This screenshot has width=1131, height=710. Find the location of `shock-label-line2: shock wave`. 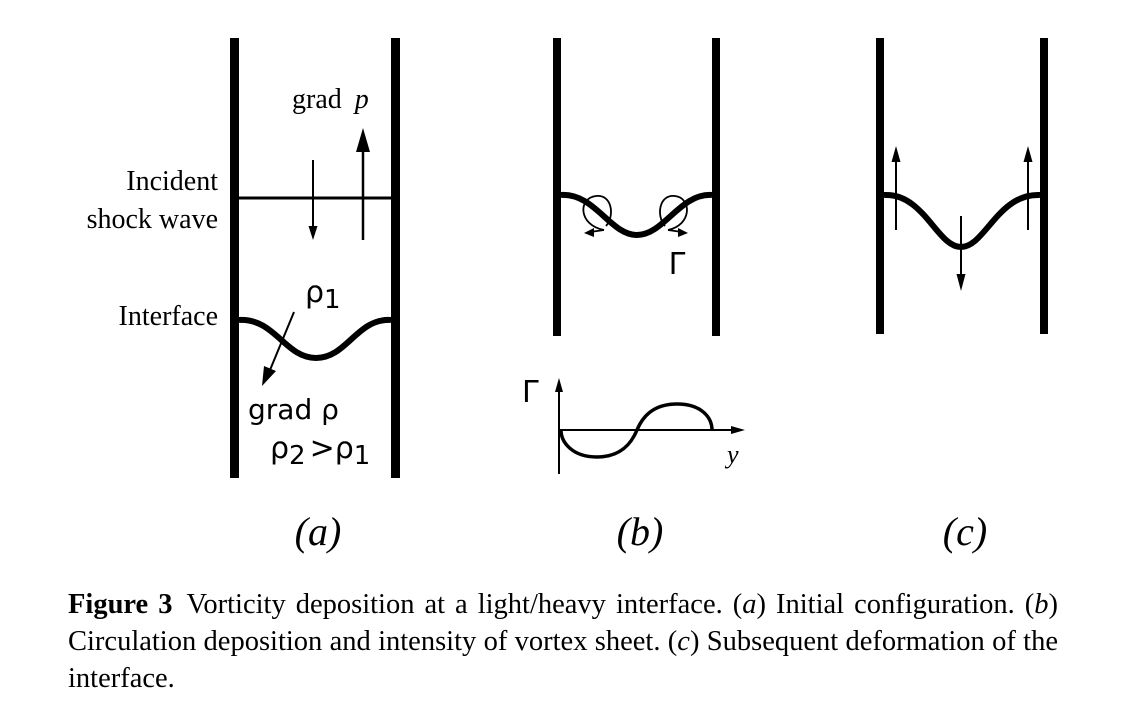

shock-label-line2: shock wave is located at coordinates (152, 219).